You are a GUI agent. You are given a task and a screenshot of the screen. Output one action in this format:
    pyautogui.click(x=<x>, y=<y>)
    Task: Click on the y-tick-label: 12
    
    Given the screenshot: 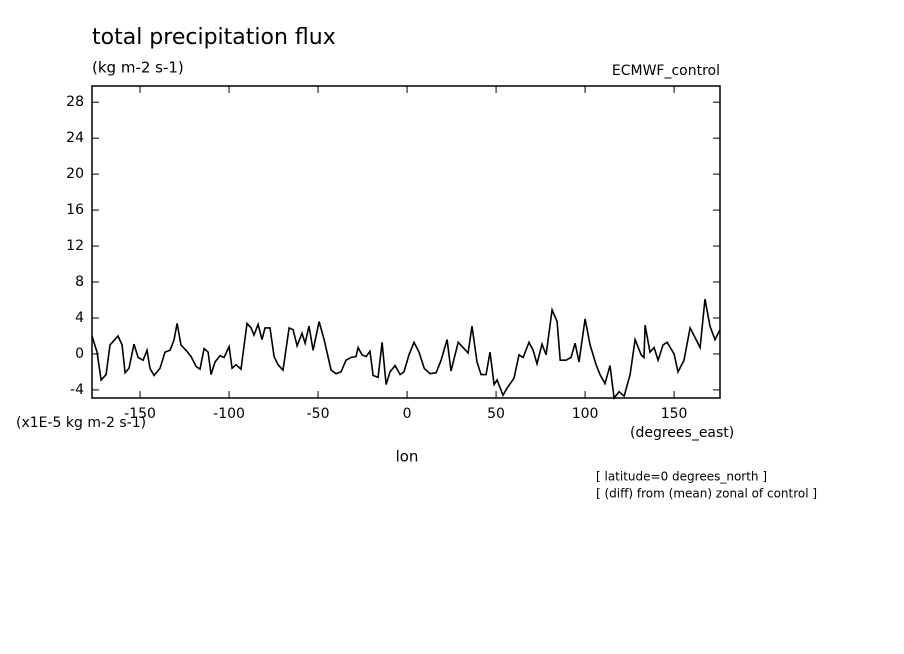 What is the action you would take?
    pyautogui.click(x=75, y=246)
    